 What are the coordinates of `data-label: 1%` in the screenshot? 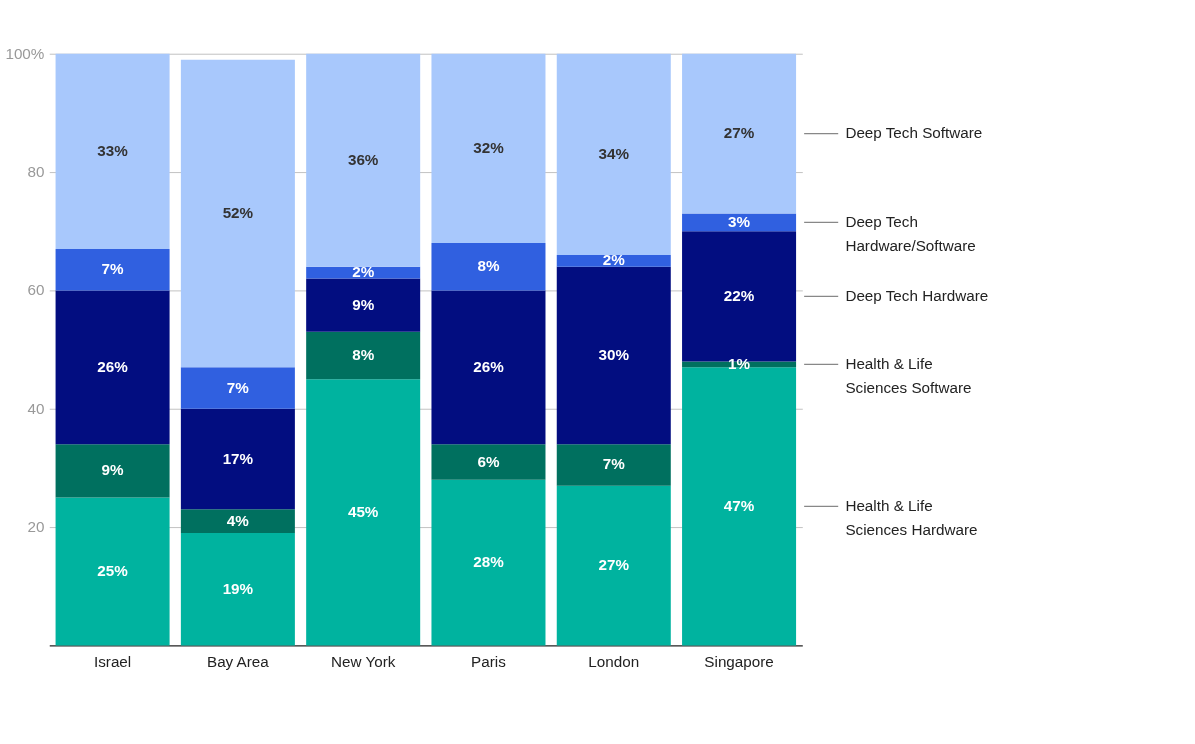 It's located at (739, 363).